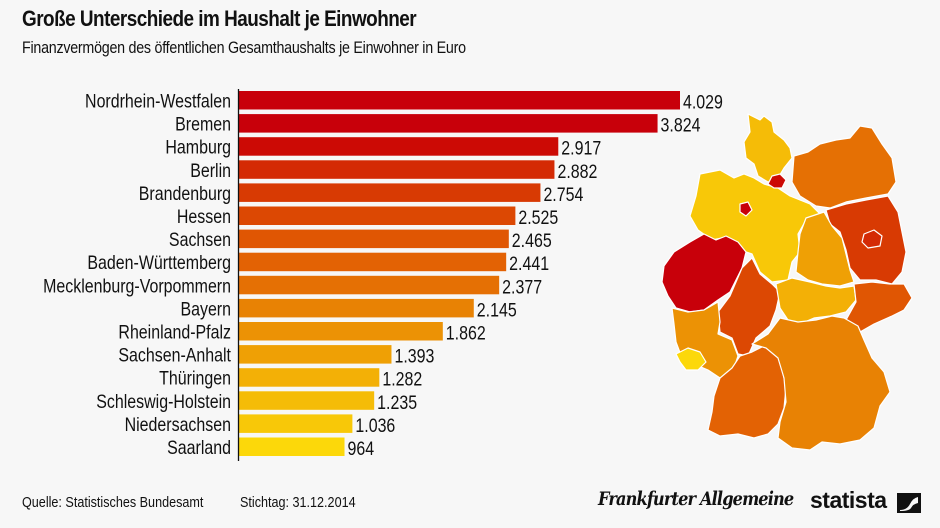 This screenshot has height=528, width=940. Describe the element at coordinates (204, 217) in the screenshot. I see `category-label-5: Hessen` at that location.